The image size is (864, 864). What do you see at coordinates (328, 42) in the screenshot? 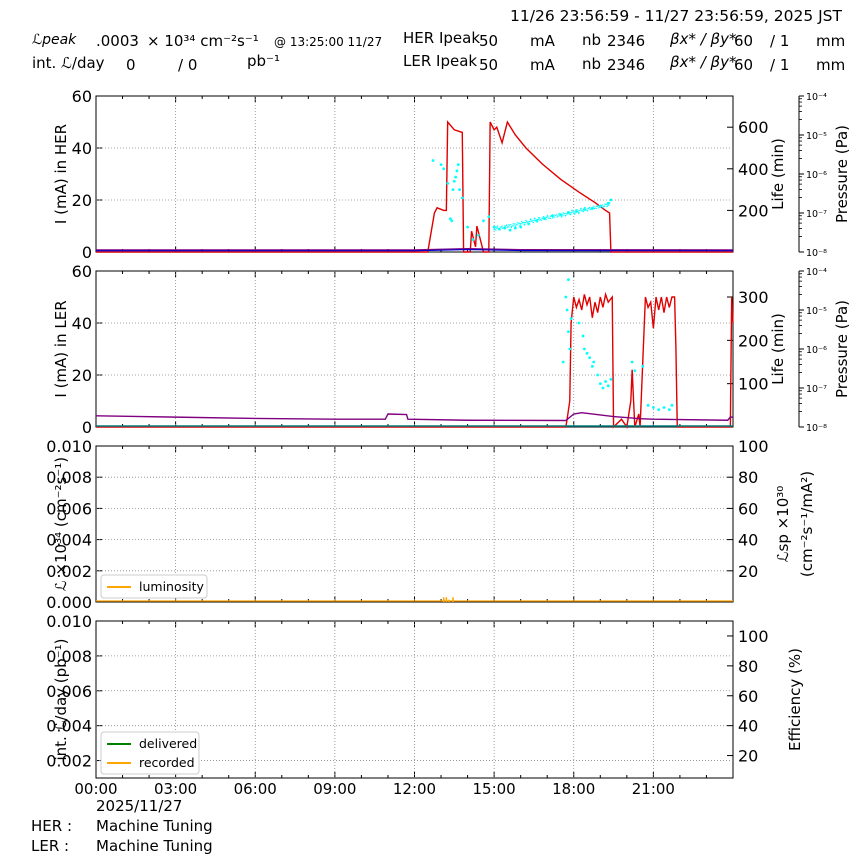
I see `lpeak-time: @ 13:25:00 11/27` at bounding box center [328, 42].